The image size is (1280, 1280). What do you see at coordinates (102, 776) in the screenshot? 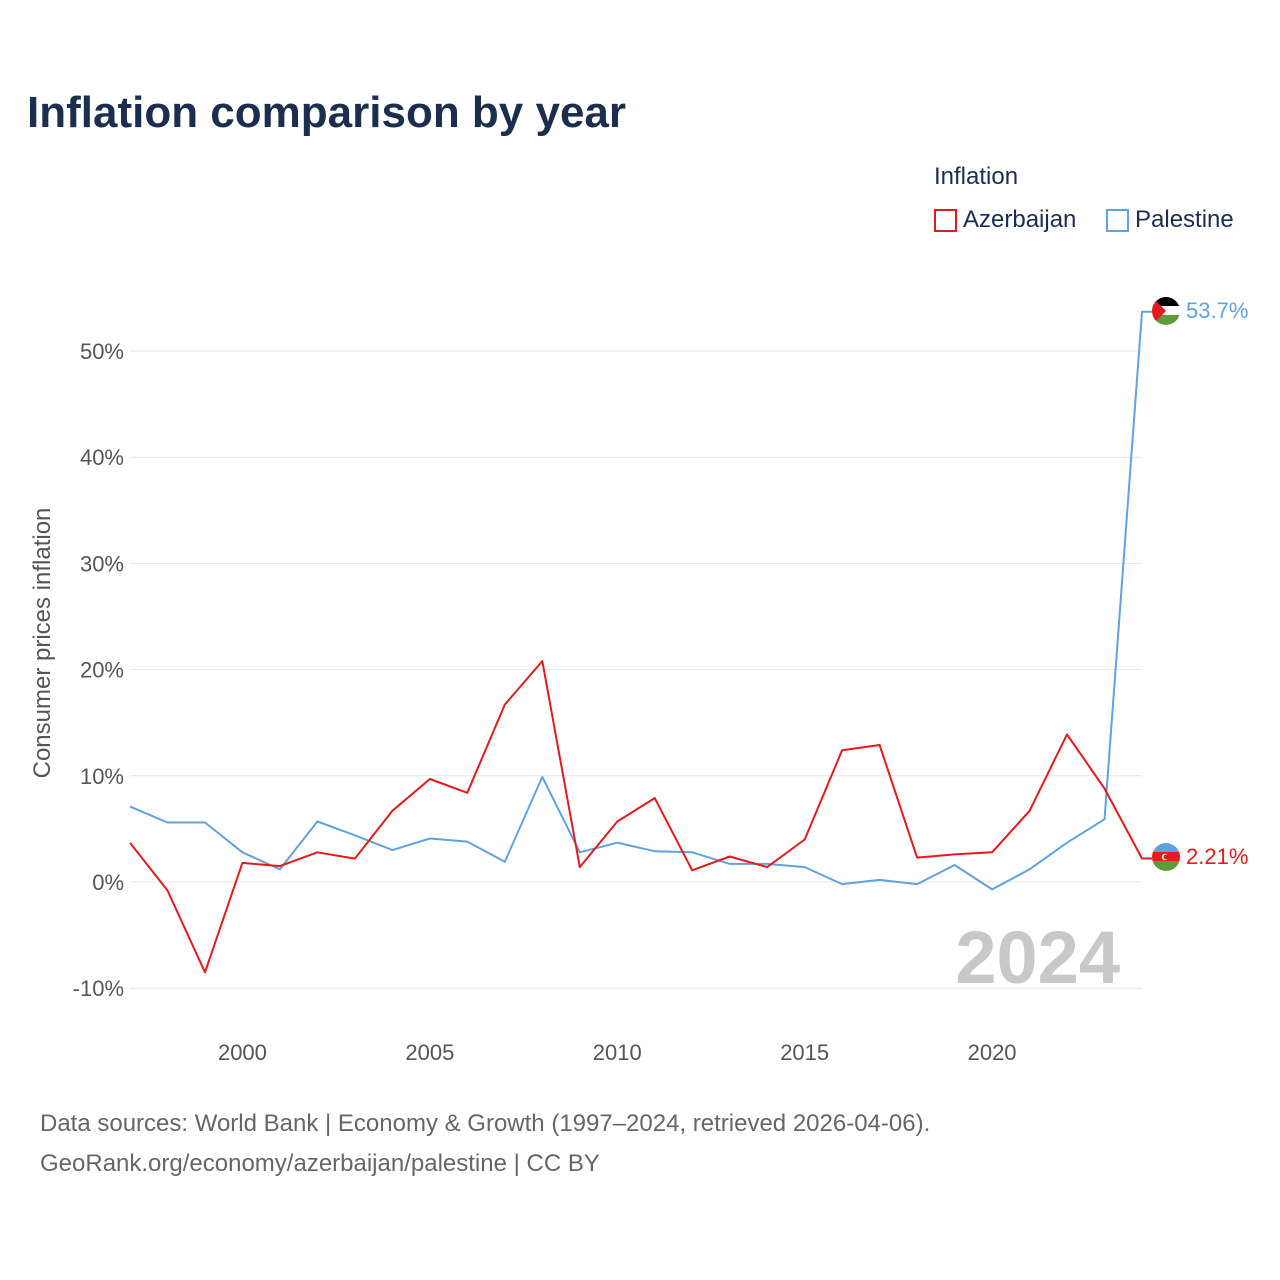
I see `y-tick-label: 10%` at bounding box center [102, 776].